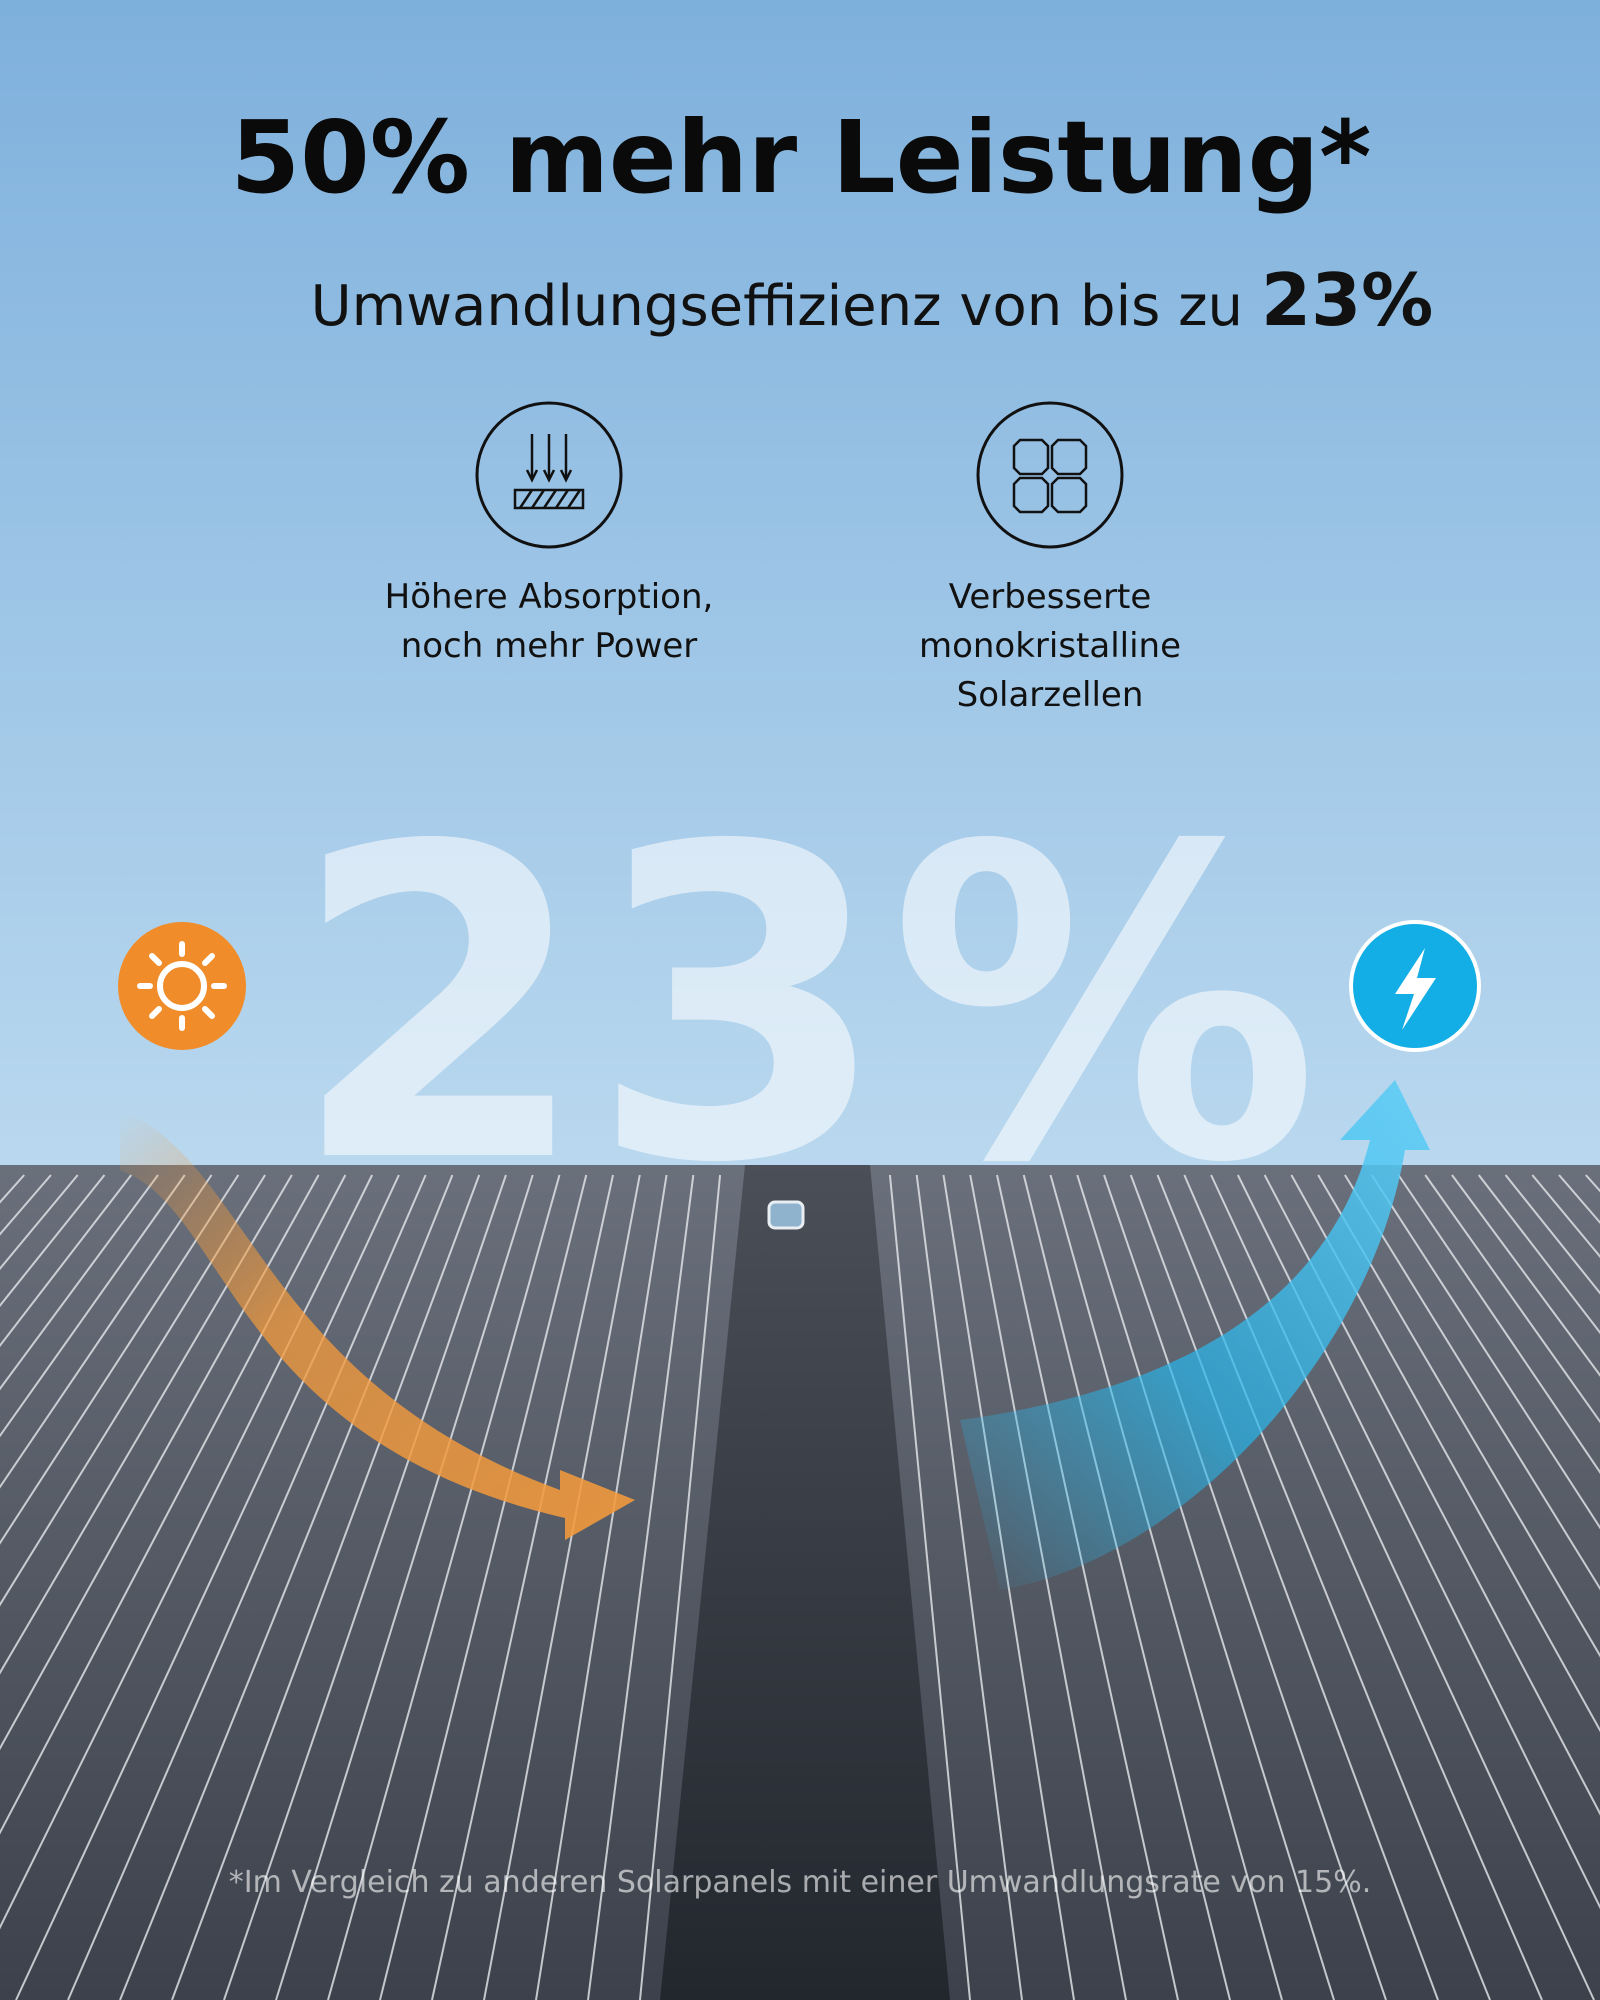  I want to click on power-arrow, so click(1195, 1335).